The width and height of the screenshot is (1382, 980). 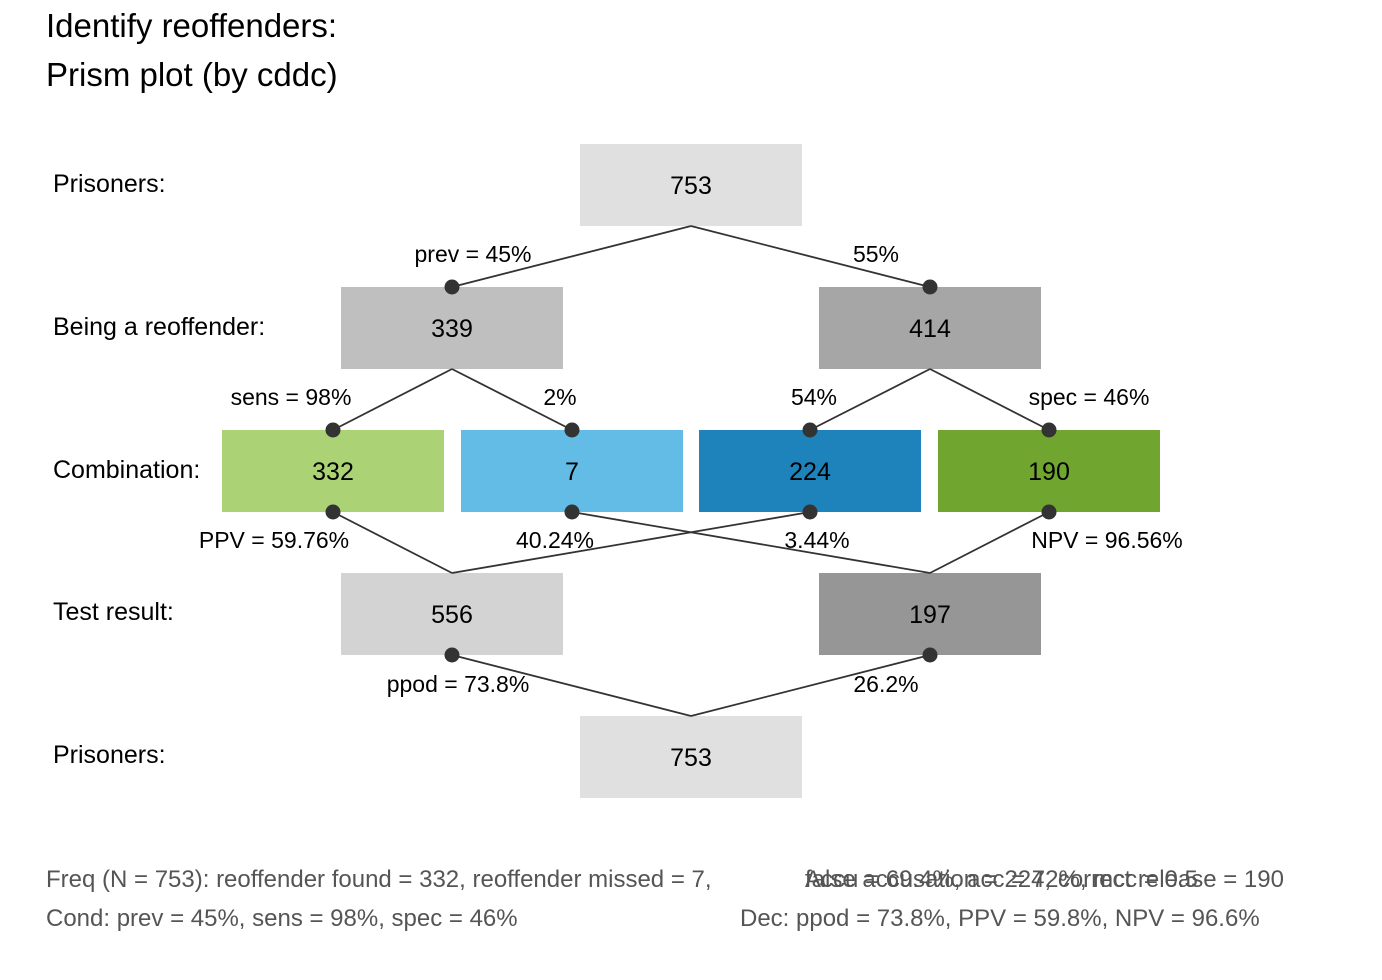 What do you see at coordinates (814, 397) in the screenshot?
I see `label-fa-rate: 54%` at bounding box center [814, 397].